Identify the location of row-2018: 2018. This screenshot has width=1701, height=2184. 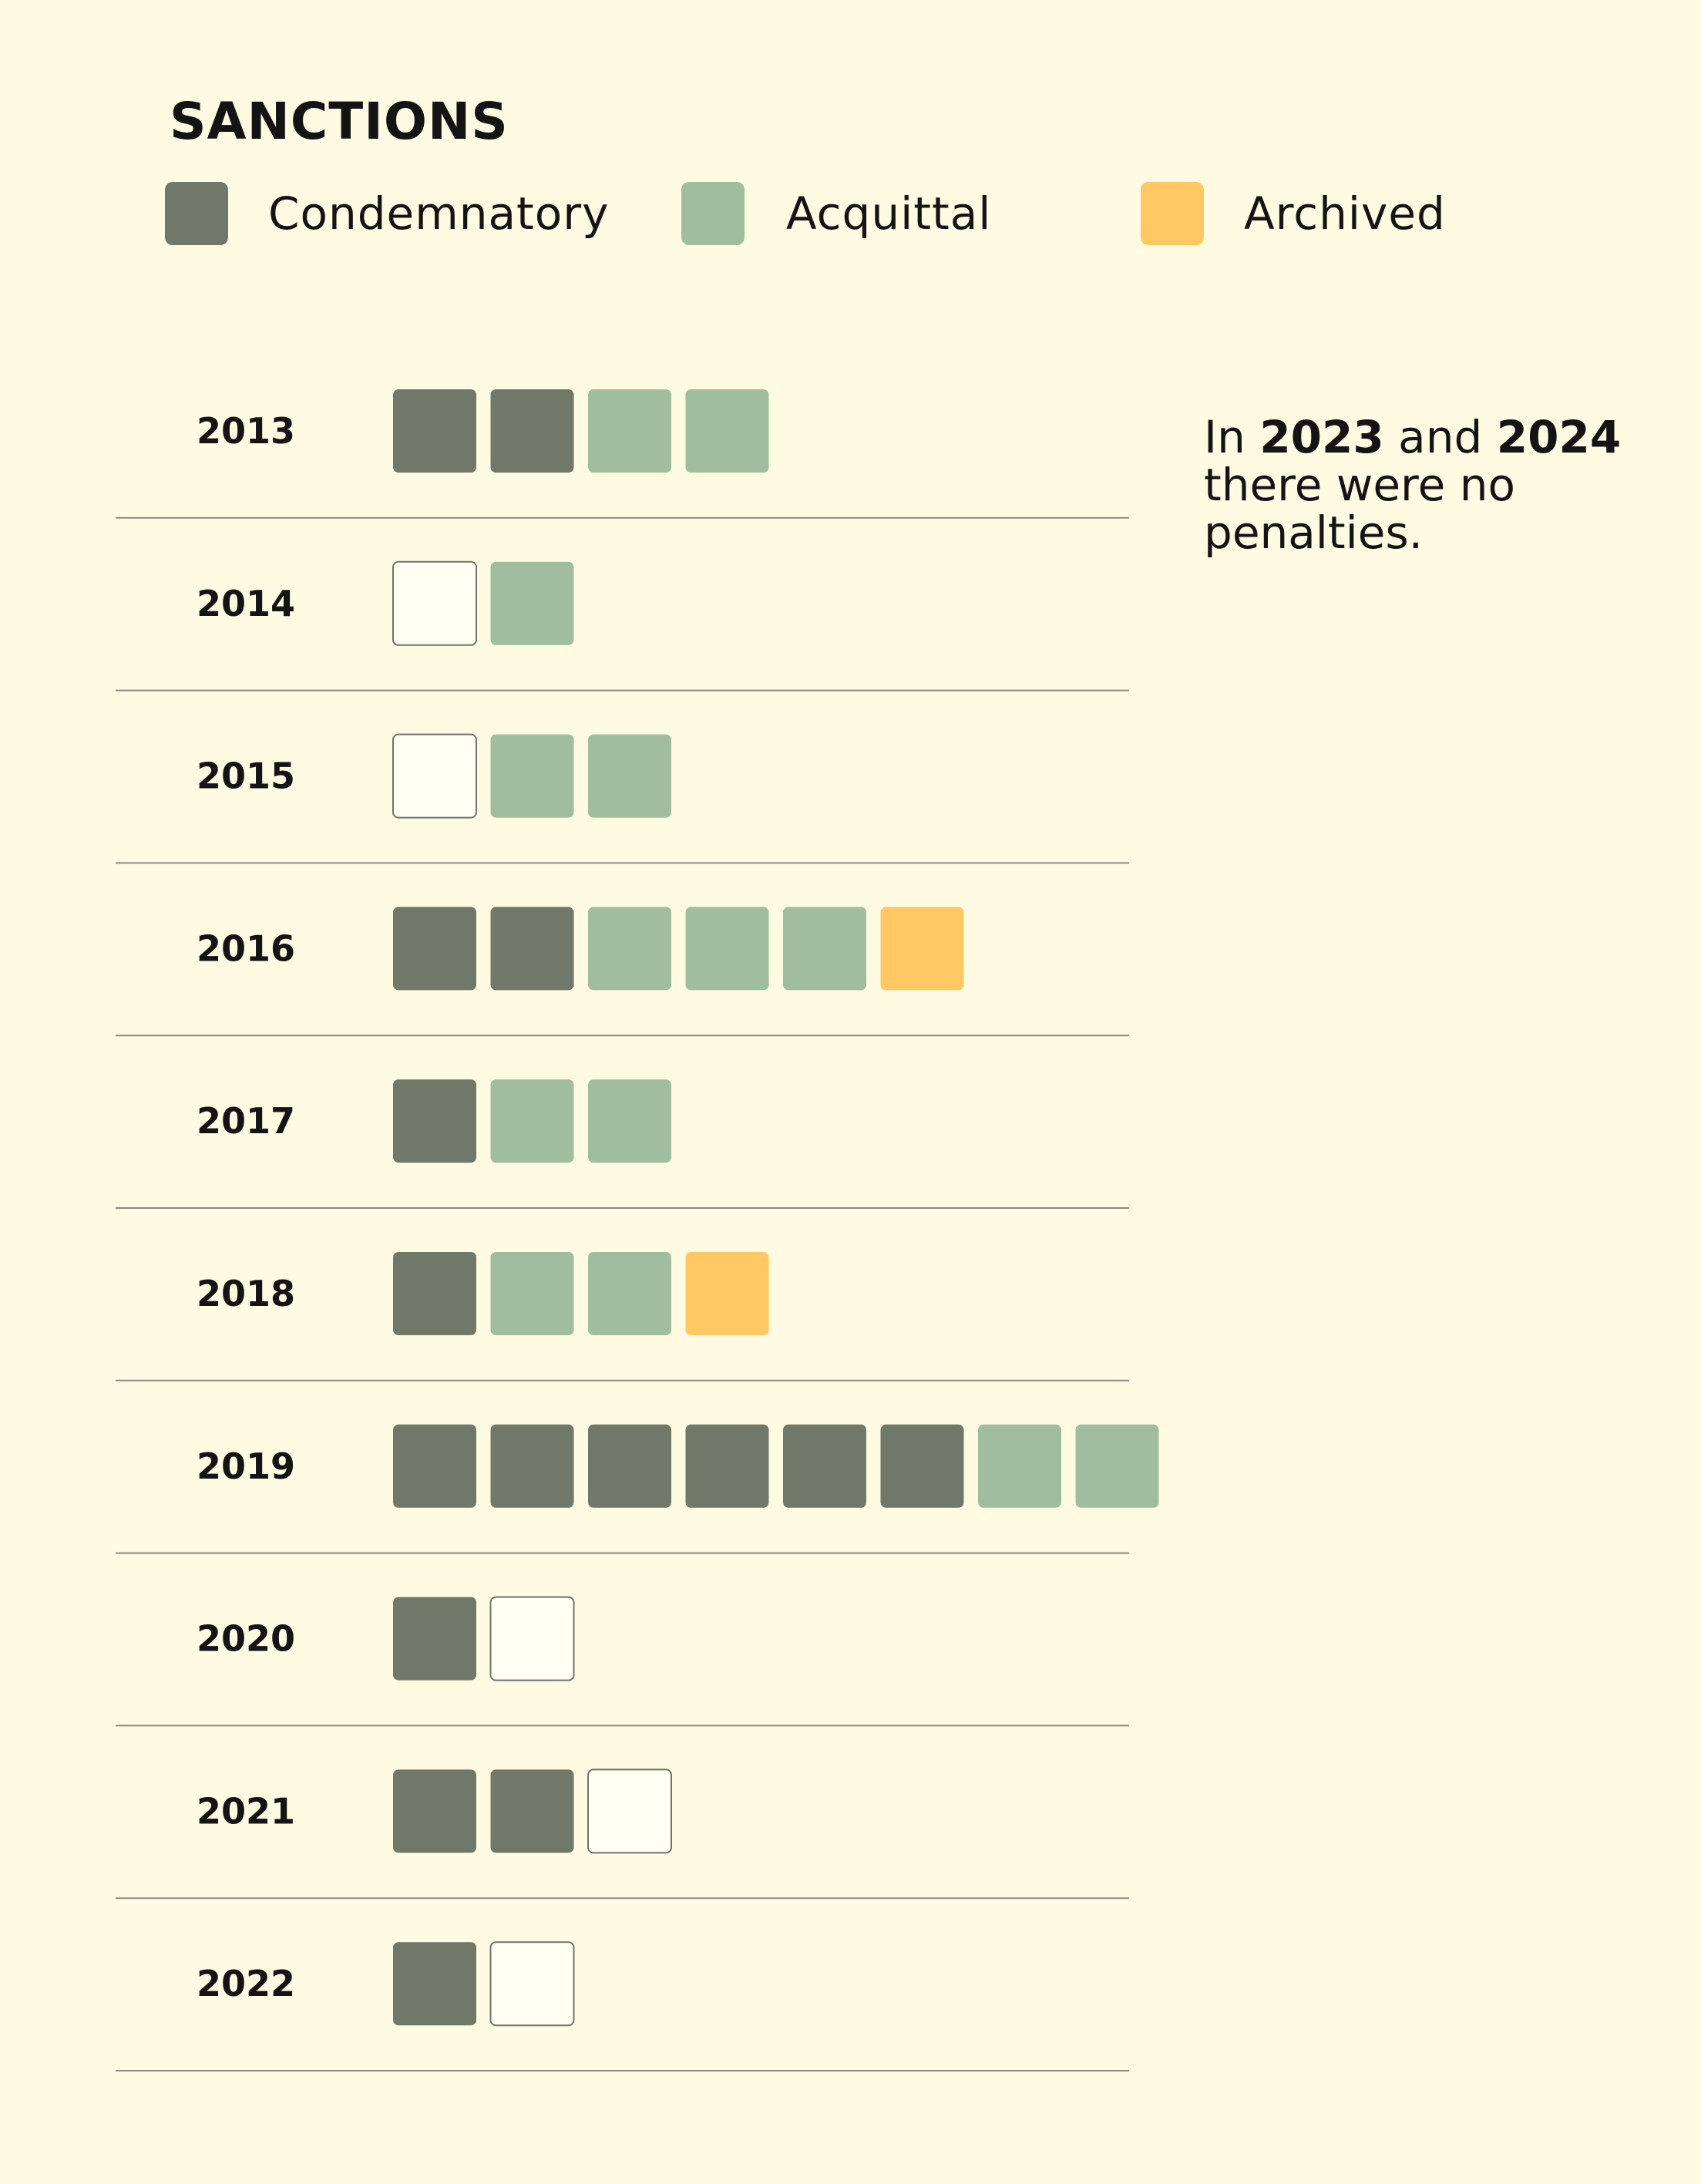
(622, 1316).